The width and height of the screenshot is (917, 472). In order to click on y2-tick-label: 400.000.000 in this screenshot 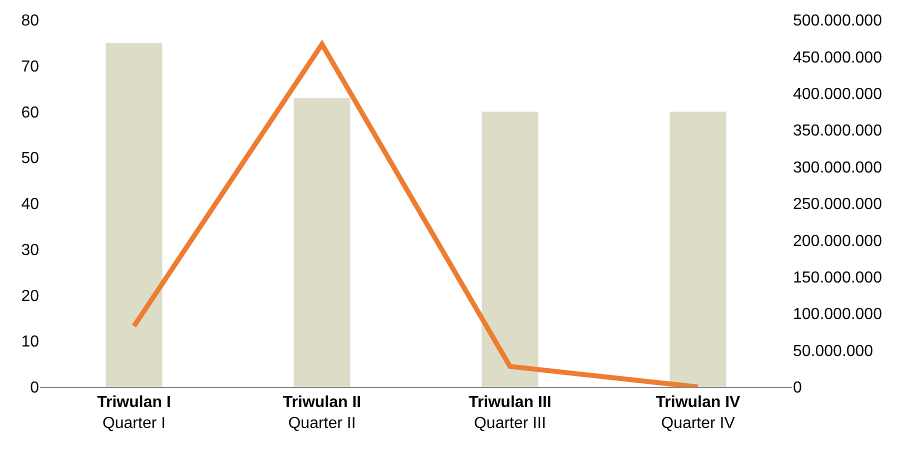, I will do `click(837, 94)`.